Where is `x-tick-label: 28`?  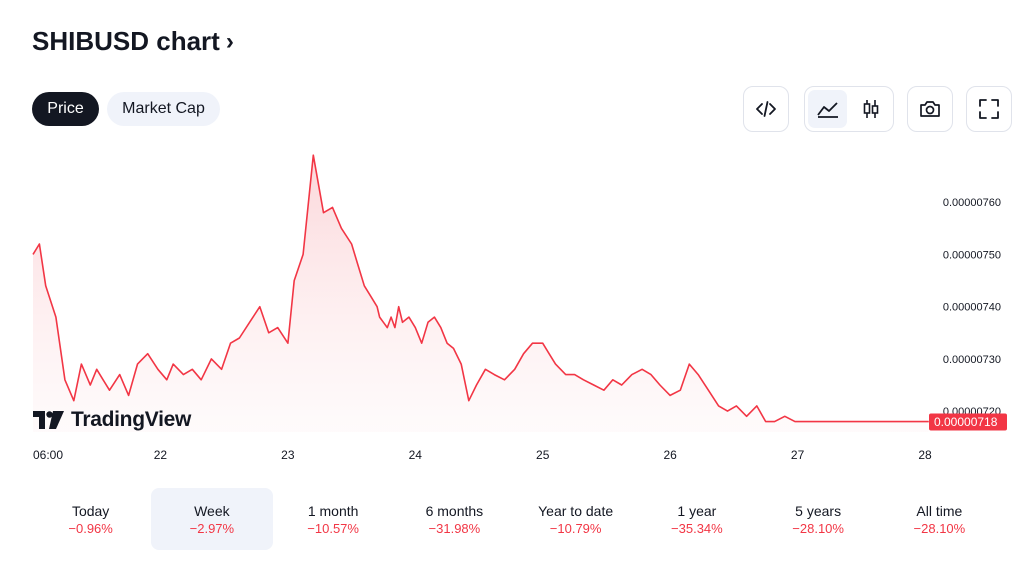 x-tick-label: 28 is located at coordinates (925, 455).